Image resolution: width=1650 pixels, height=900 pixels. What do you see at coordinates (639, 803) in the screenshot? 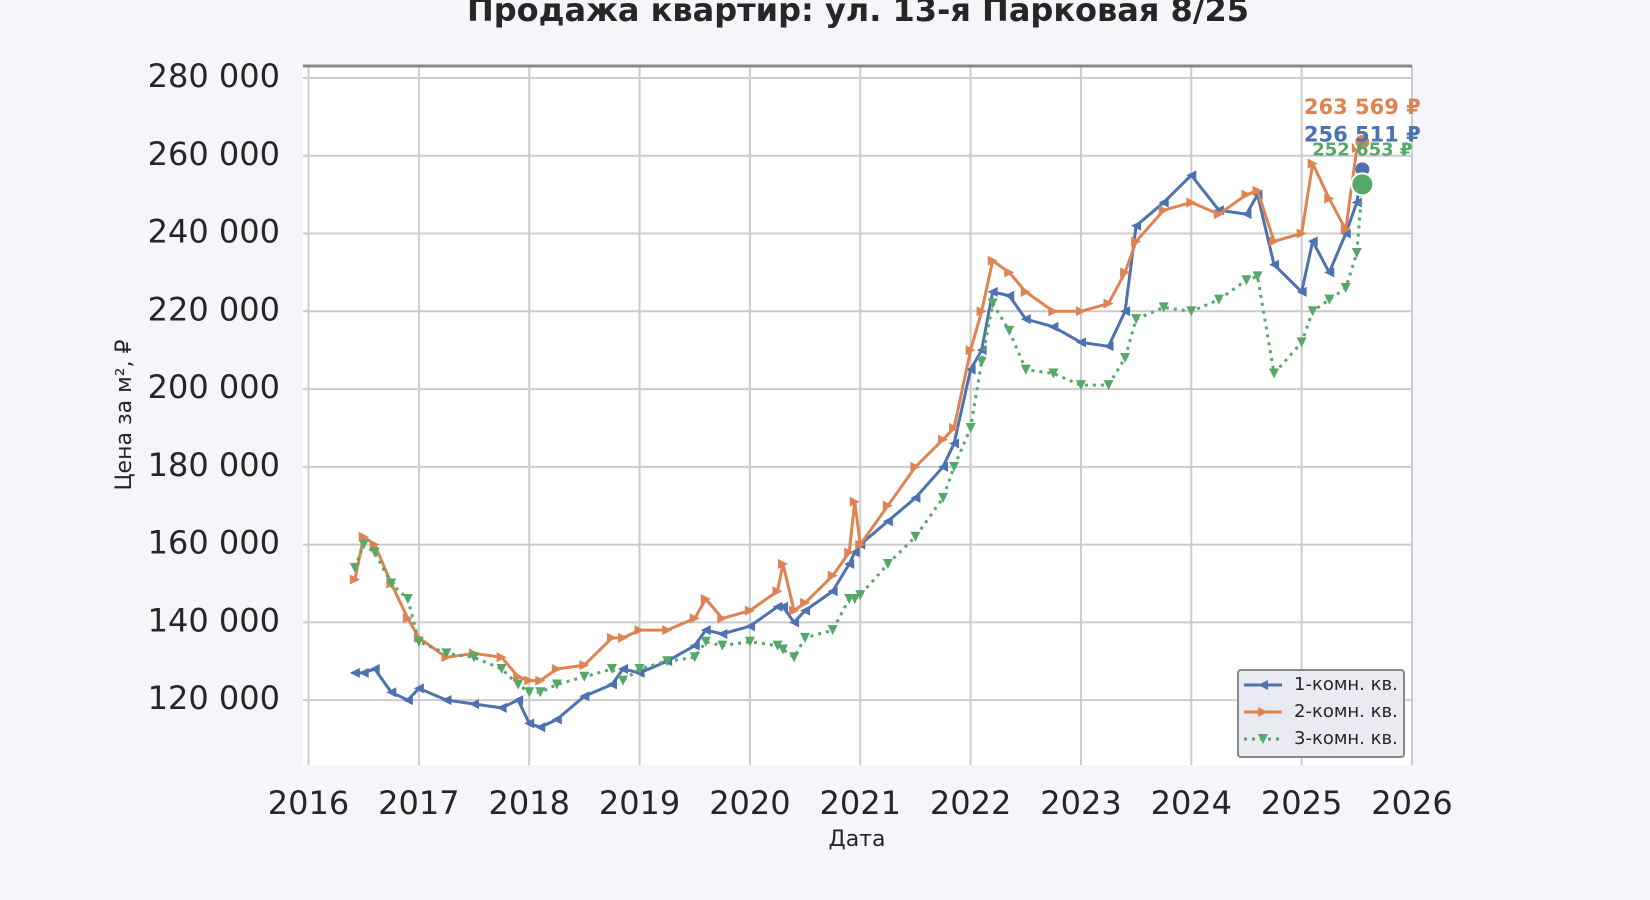
I see `x-tick-label: 2019` at bounding box center [639, 803].